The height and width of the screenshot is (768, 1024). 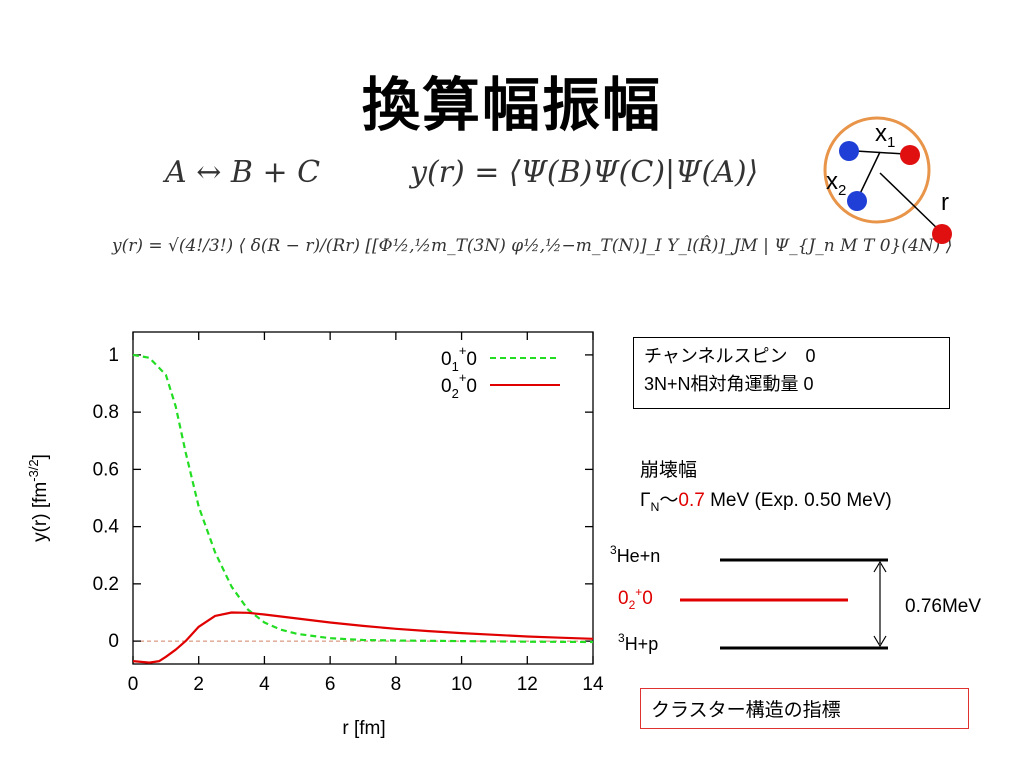 What do you see at coordinates (461, 684) in the screenshot?
I see `x-tick-label: 10` at bounding box center [461, 684].